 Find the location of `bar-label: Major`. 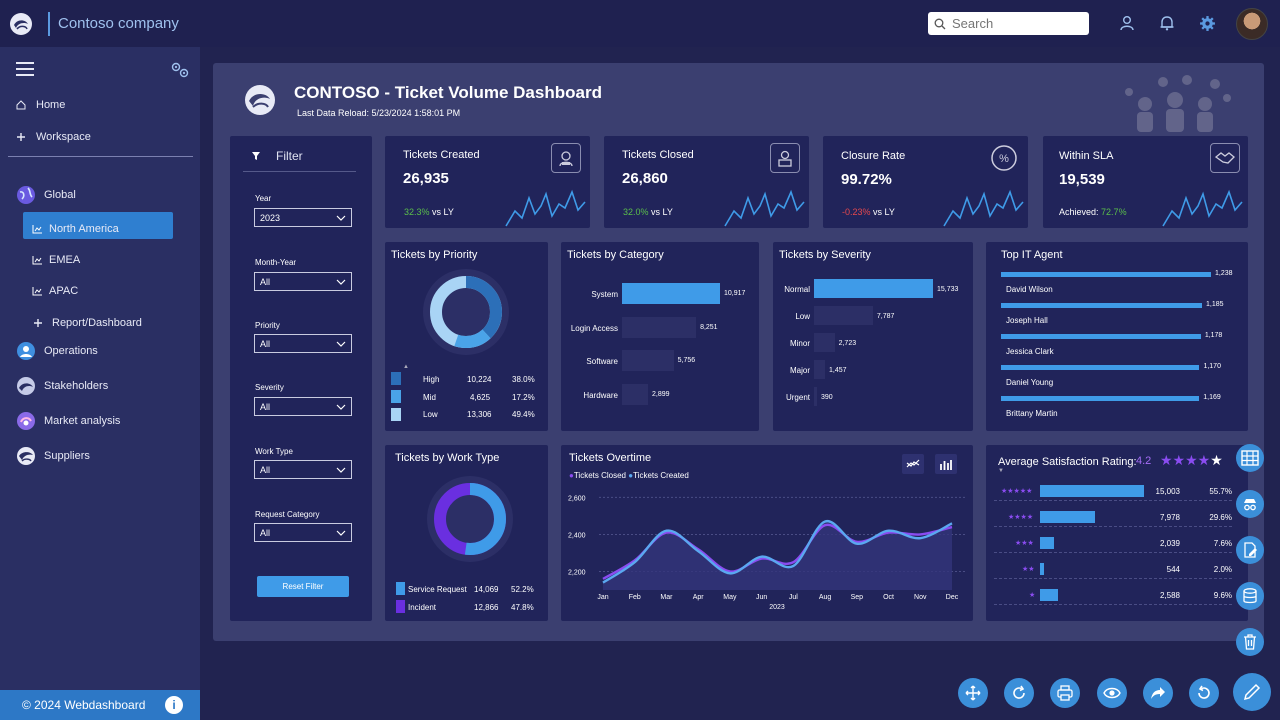

bar-label: Major is located at coordinates (799, 370).